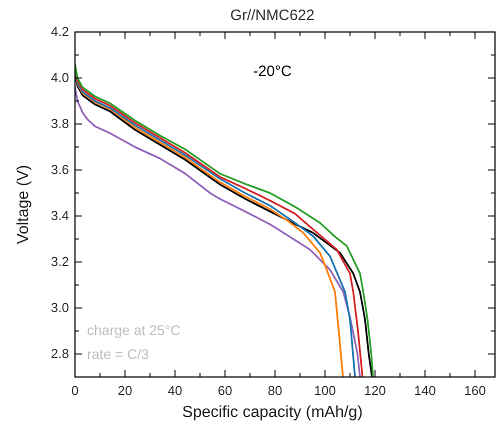  What do you see at coordinates (475, 390) in the screenshot?
I see `x-tick-label: 160` at bounding box center [475, 390].